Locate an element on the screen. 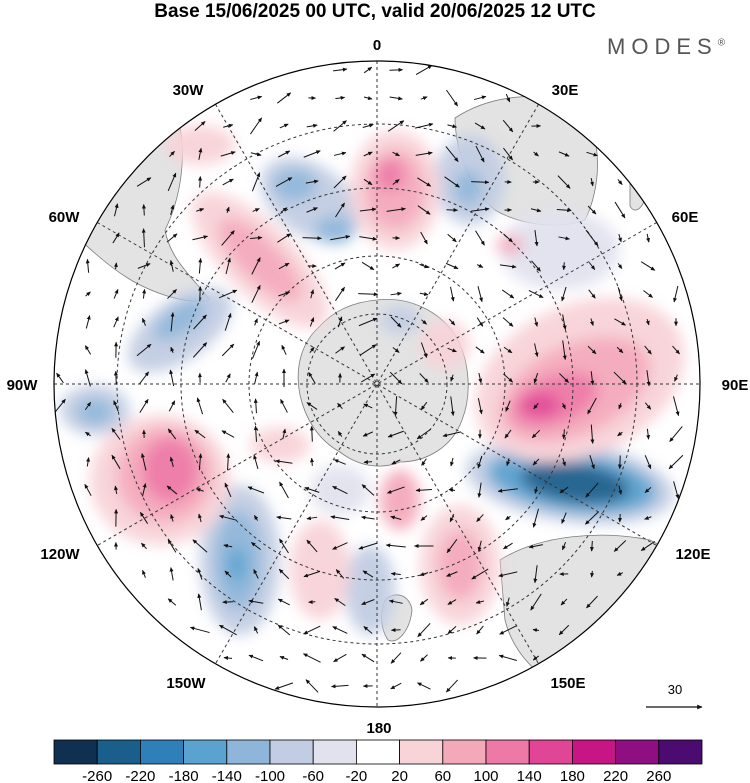 The width and height of the screenshot is (750, 783). modes-logo: MODES® is located at coordinates (666, 47).